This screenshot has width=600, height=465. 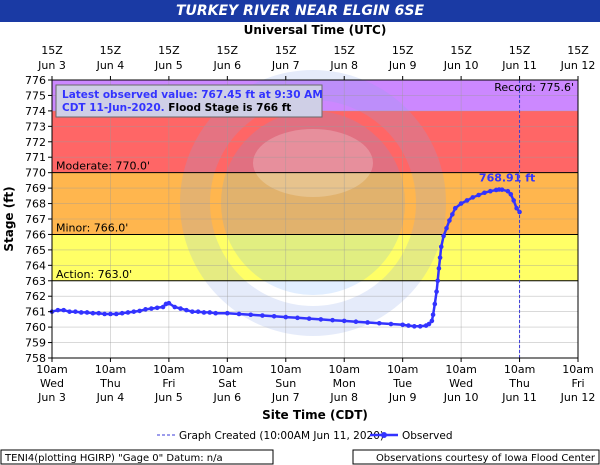 What do you see at coordinates (51, 397) in the screenshot?
I see `x-tick-date: Jun 3` at bounding box center [51, 397].